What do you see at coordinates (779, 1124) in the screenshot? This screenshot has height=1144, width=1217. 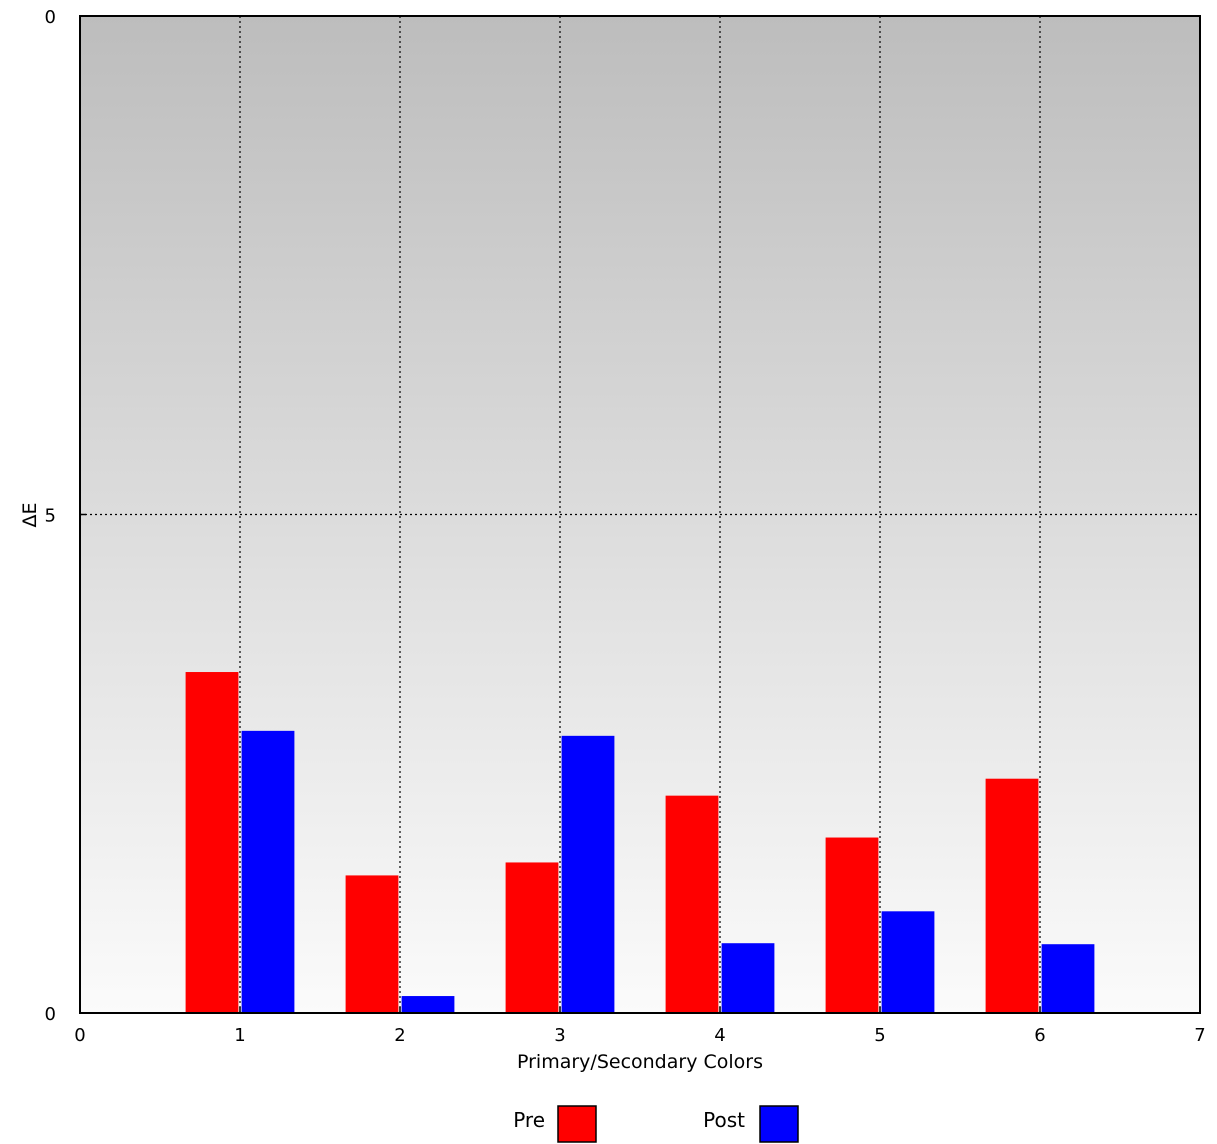 I see `legend-swatch-post` at bounding box center [779, 1124].